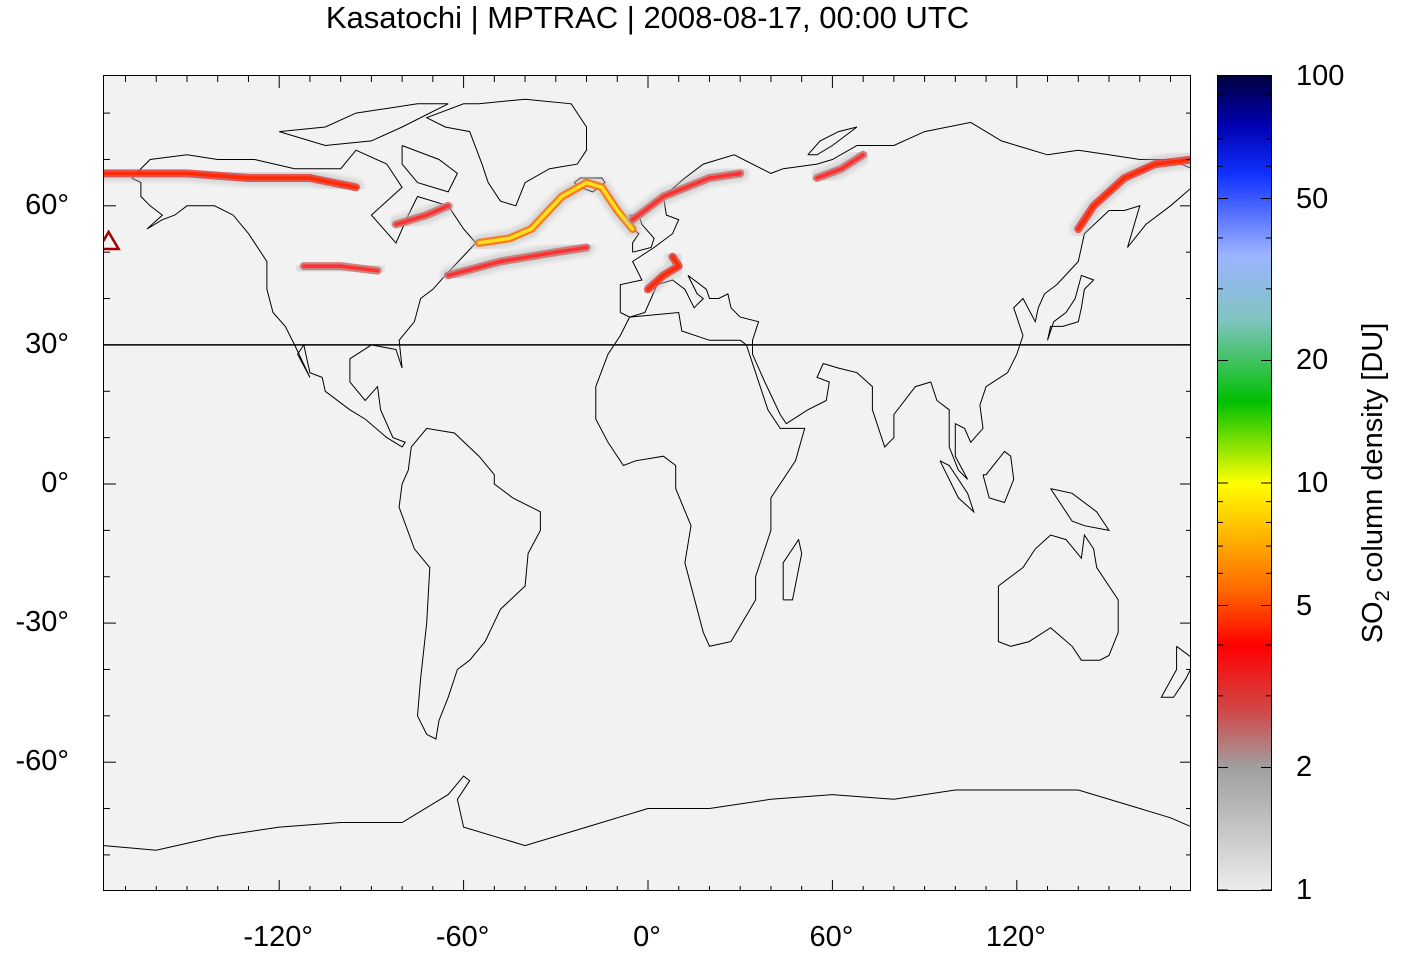 The image size is (1411, 953). What do you see at coordinates (430, 169) in the screenshot?
I see `coastline-baffin` at bounding box center [430, 169].